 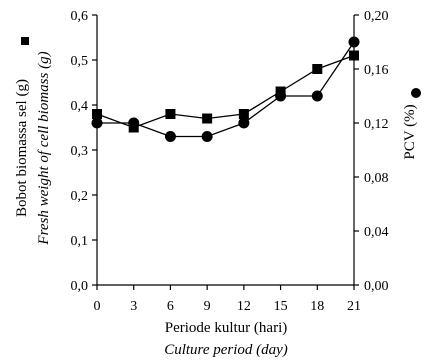 What do you see at coordinates (376, 16) in the screenshot?
I see `y-right-tick-label: 0,20` at bounding box center [376, 16].